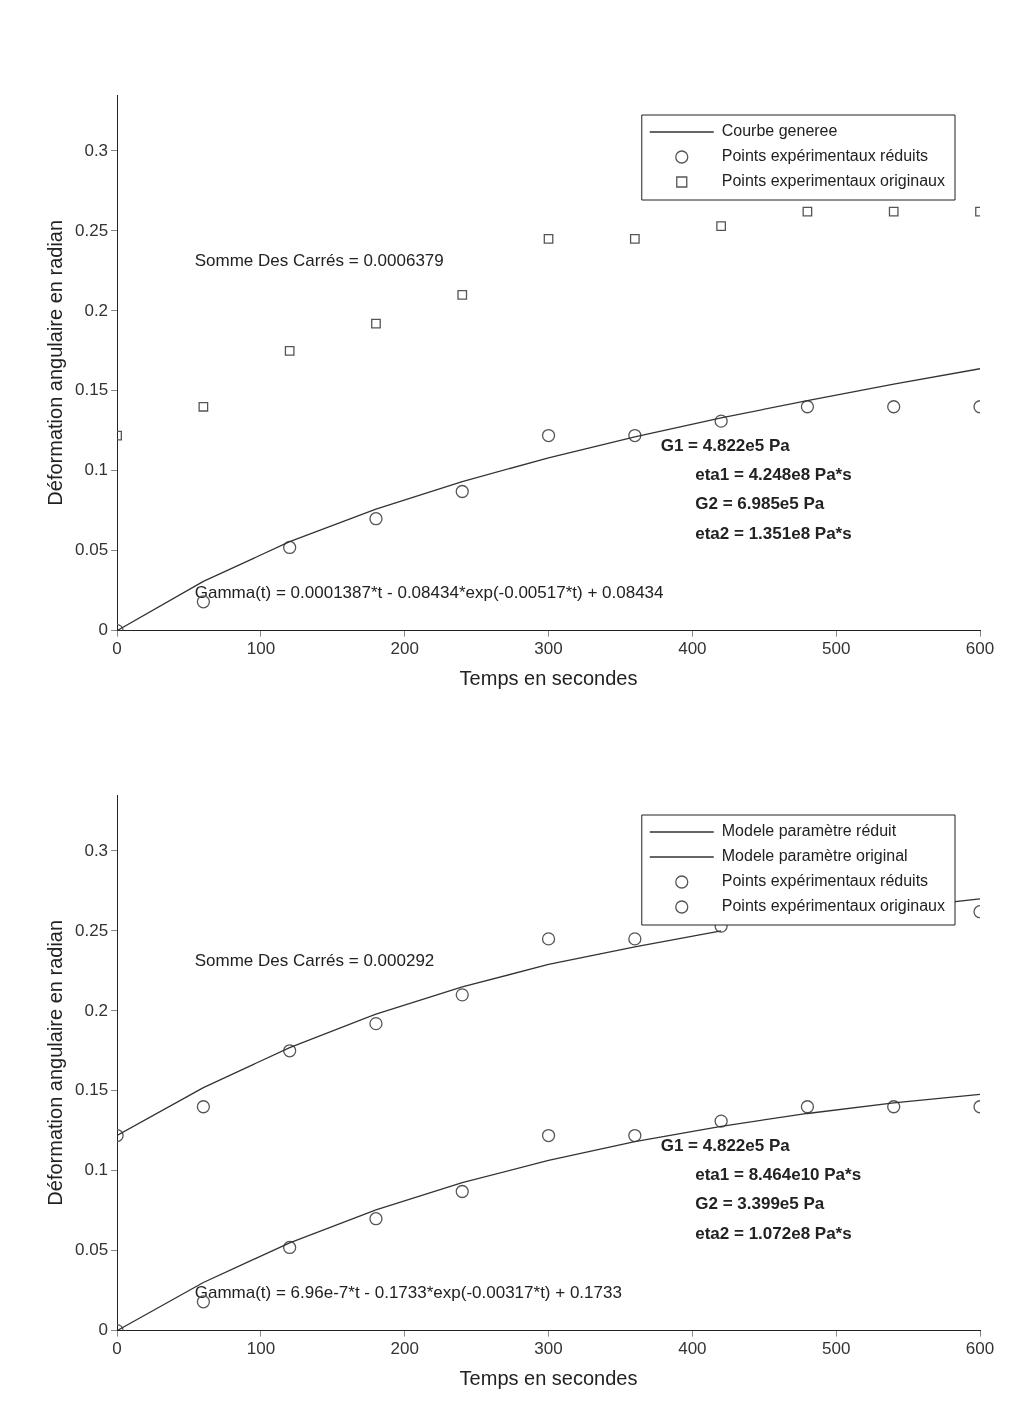  What do you see at coordinates (773, 474) in the screenshot?
I see `annotation: eta1 = 4.248e8 Pa*s` at bounding box center [773, 474].